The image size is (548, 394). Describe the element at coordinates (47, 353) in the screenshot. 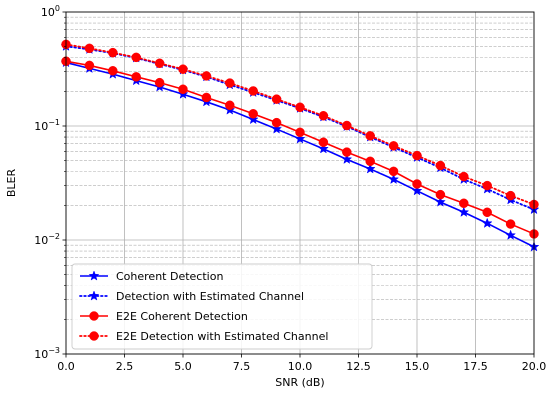

I see `y-tick-label: 10⁻³` at that location.